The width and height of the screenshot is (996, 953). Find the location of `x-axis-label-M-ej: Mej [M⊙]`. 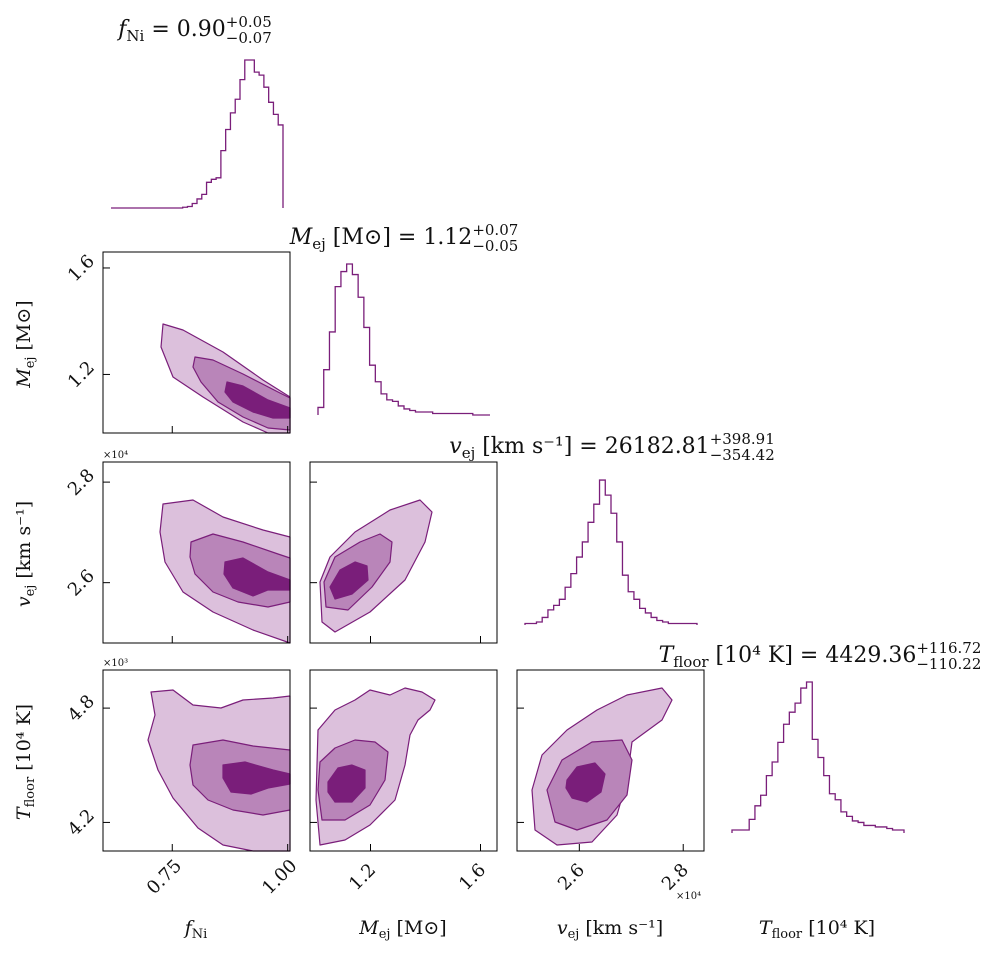

x-axis-label-M-ej: Mej [M⊙] is located at coordinates (402, 929).